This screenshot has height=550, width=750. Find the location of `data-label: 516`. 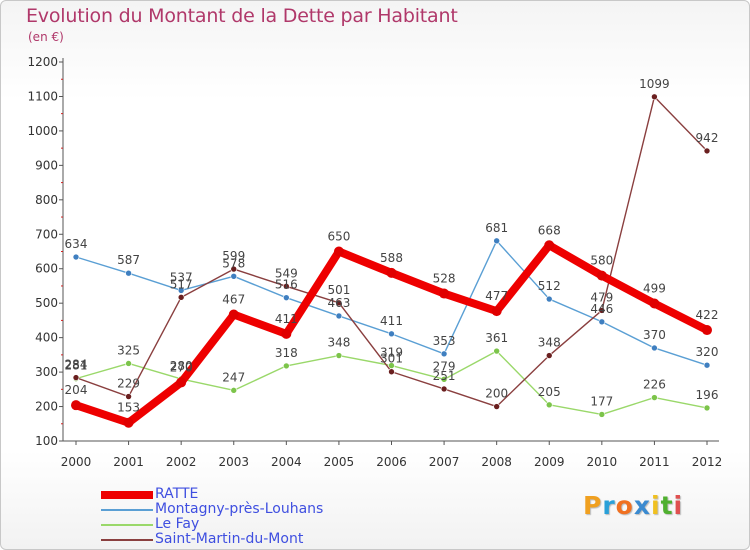

data-label: 516 is located at coordinates (286, 285).